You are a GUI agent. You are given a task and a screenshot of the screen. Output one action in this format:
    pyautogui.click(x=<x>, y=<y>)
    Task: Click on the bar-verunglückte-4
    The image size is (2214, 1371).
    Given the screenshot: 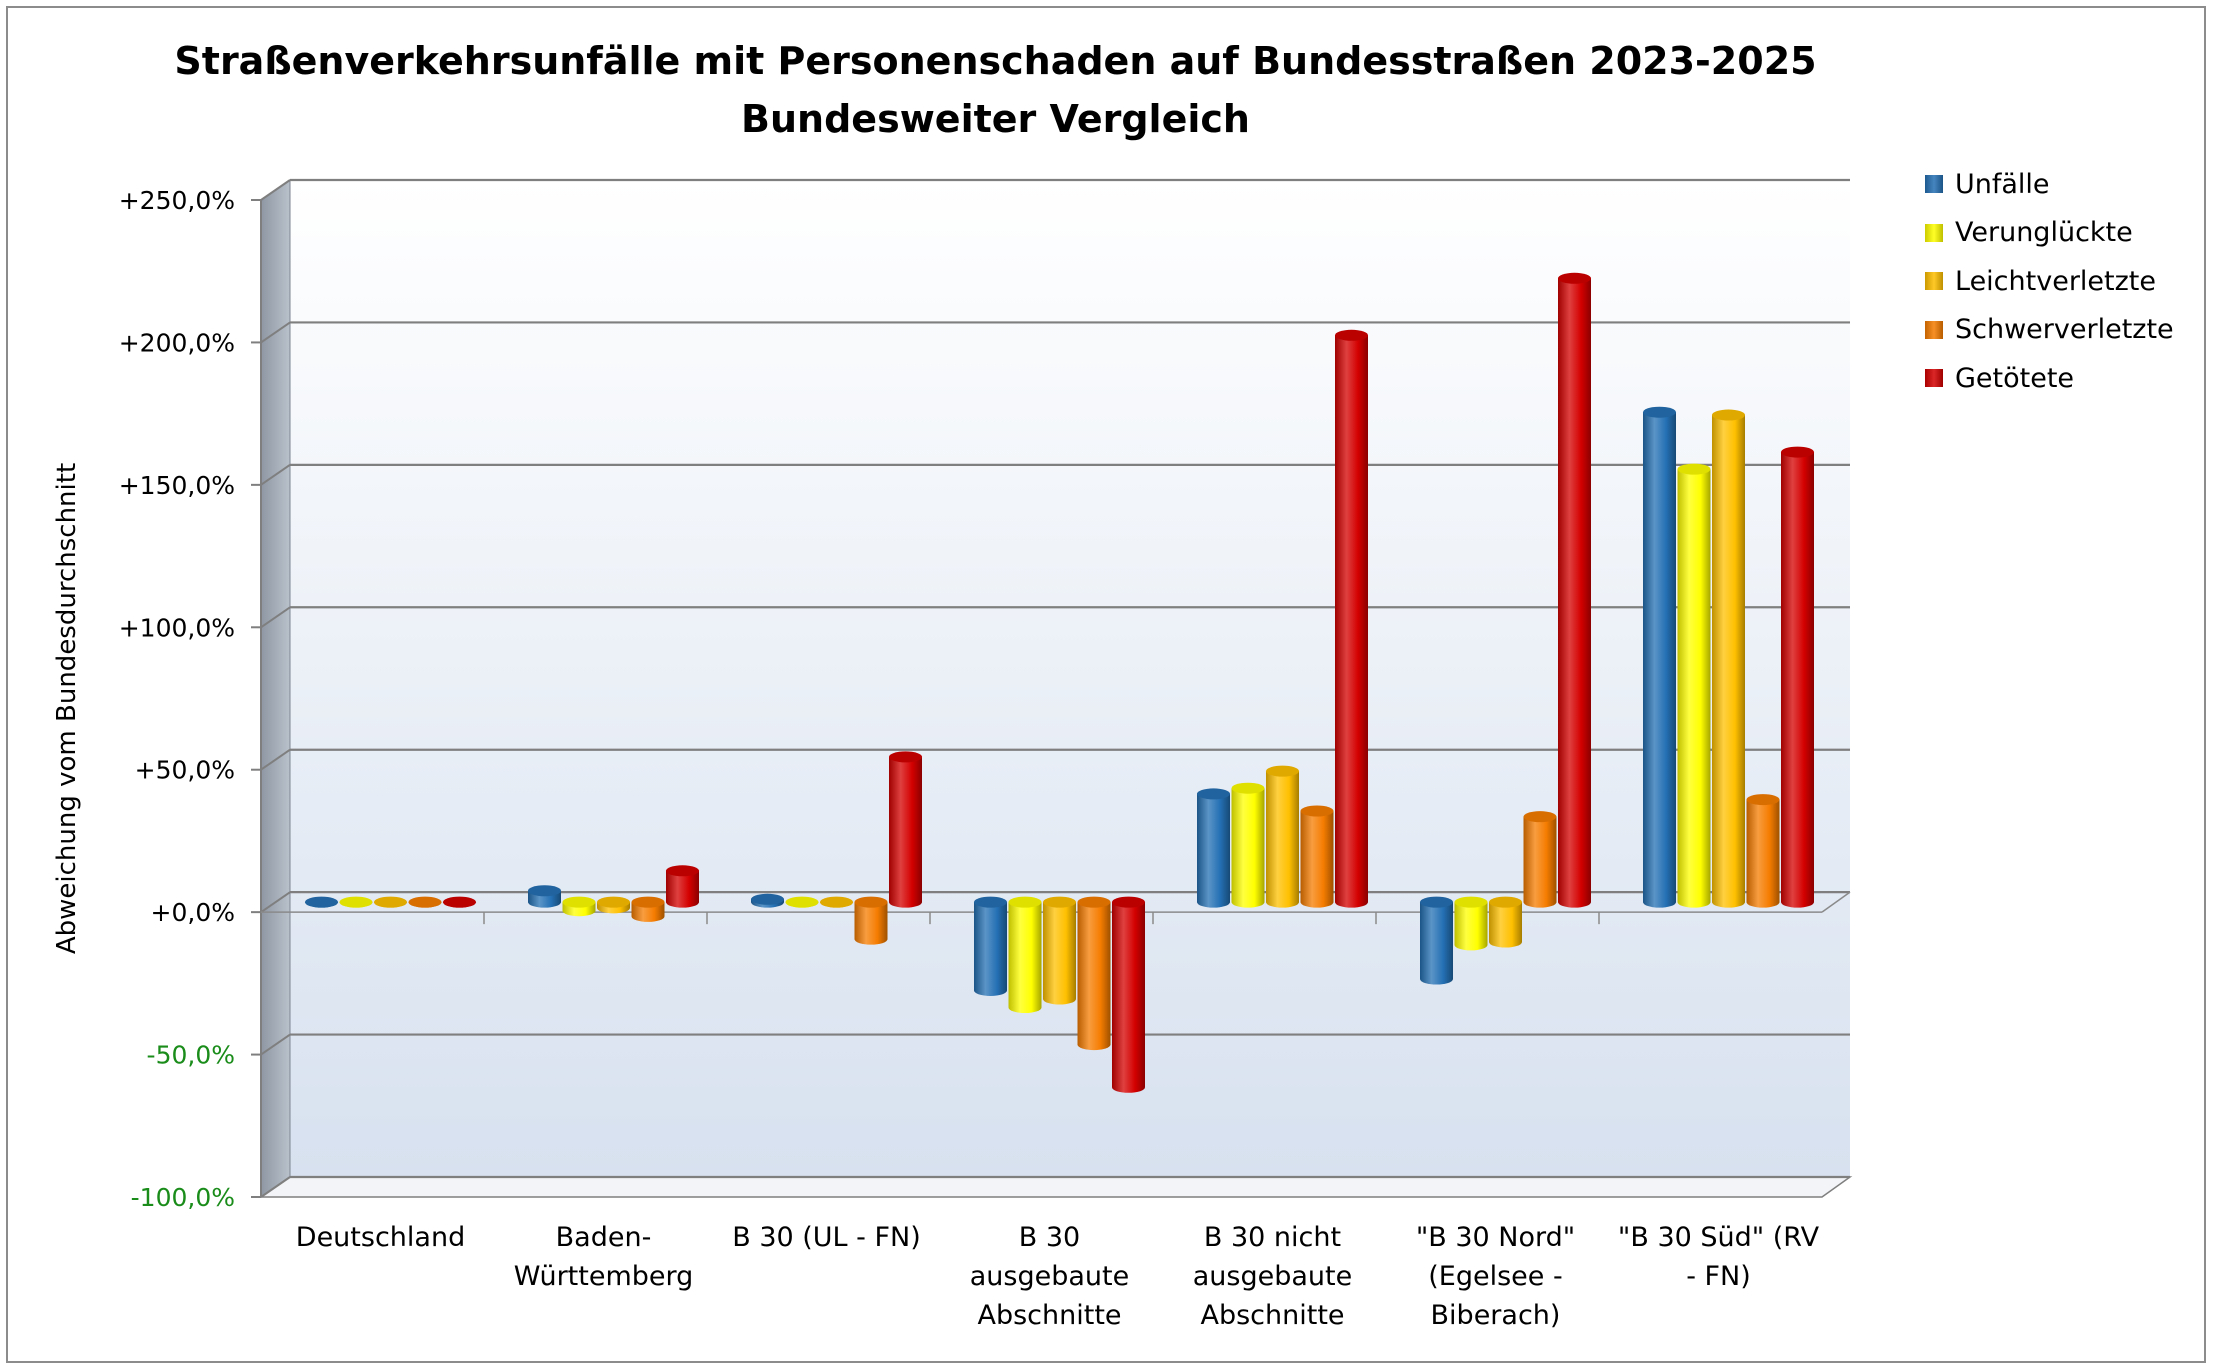 What is the action you would take?
    pyautogui.click(x=1248, y=845)
    